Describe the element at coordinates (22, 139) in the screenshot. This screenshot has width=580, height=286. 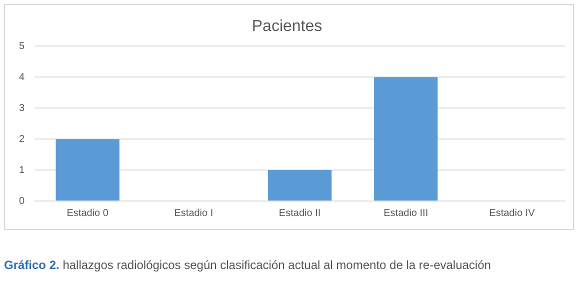
I see `y-tick-label: 2` at that location.